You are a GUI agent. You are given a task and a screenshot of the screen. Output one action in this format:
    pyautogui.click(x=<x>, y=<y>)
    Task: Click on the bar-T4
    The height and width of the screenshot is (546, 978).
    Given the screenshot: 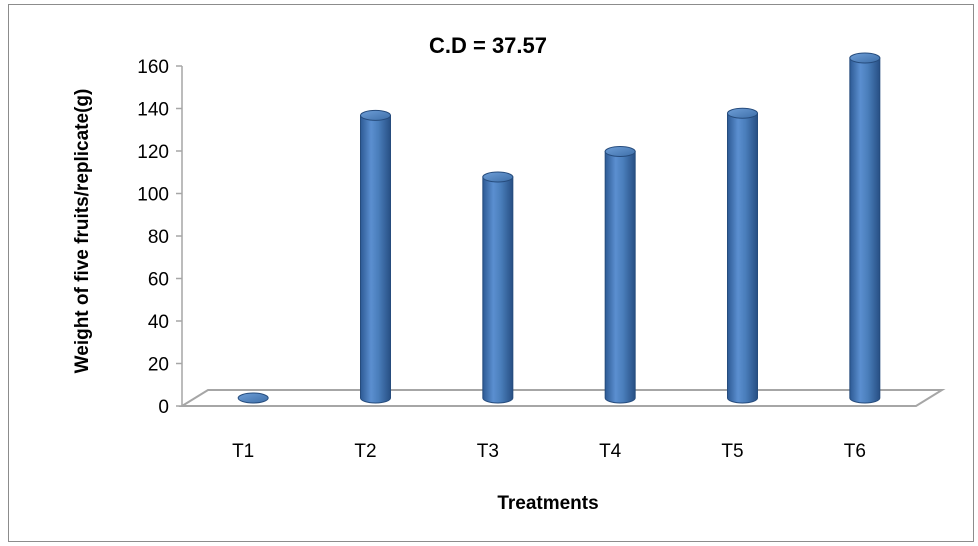 What is the action you would take?
    pyautogui.click(x=620, y=275)
    